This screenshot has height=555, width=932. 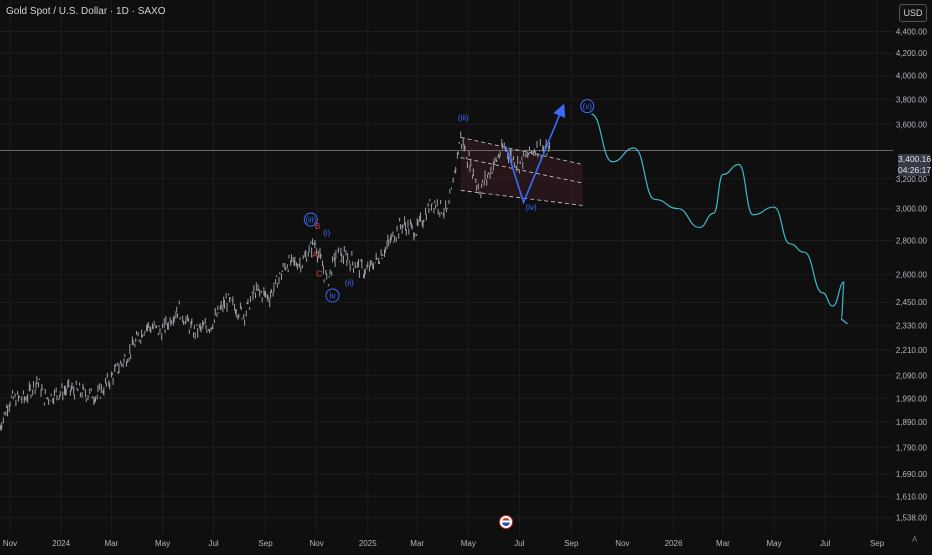 What do you see at coordinates (349, 283) in the screenshot?
I see `wave-label: (ii)` at bounding box center [349, 283].